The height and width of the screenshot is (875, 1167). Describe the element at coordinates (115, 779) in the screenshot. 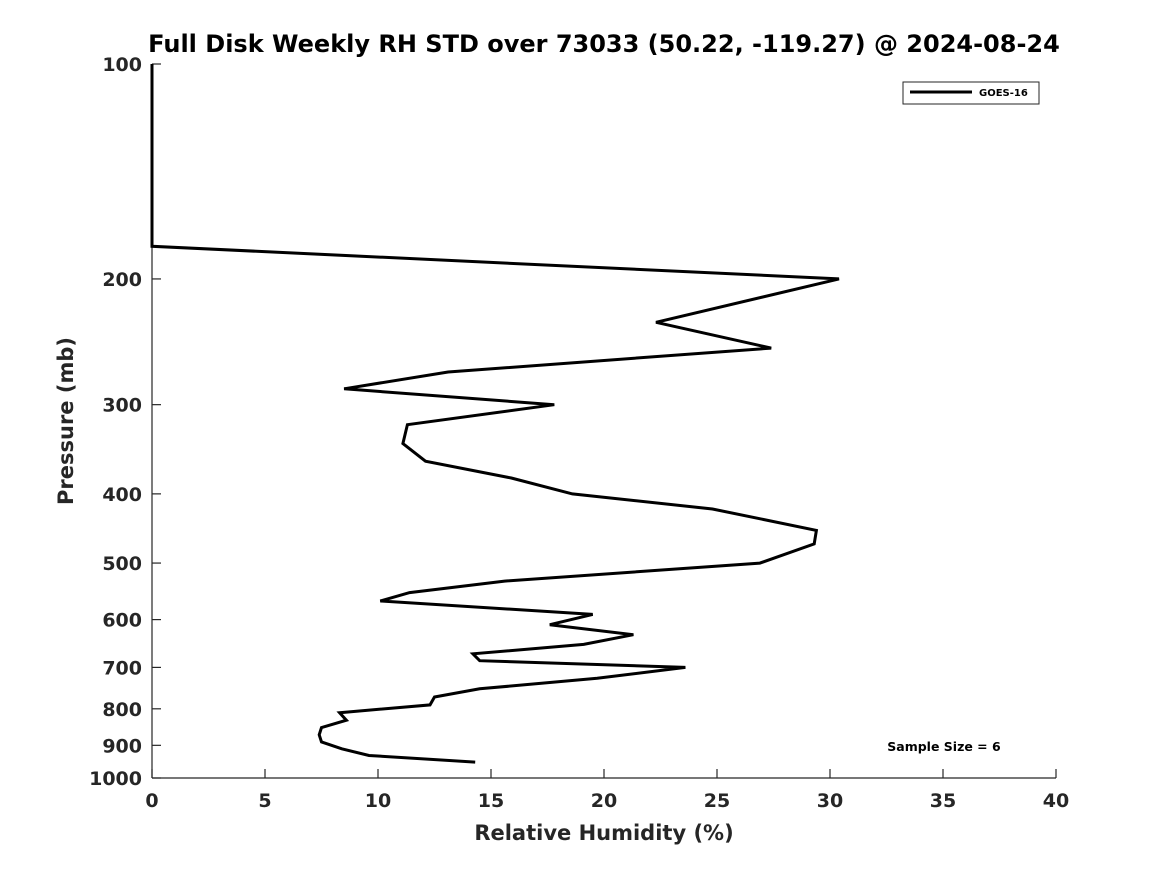

I see `y-tick-label: 1000` at that location.